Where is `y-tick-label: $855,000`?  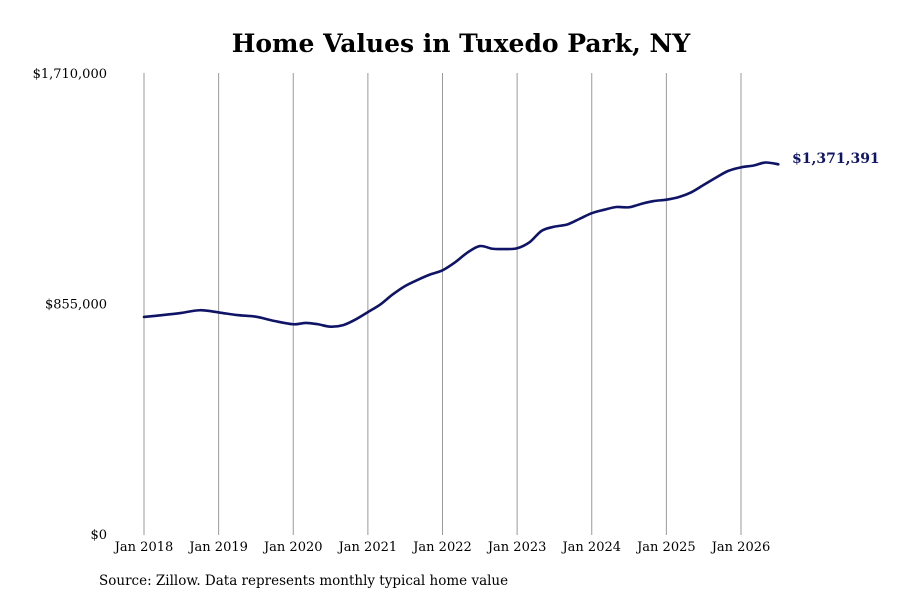 y-tick-label: $855,000 is located at coordinates (76, 305).